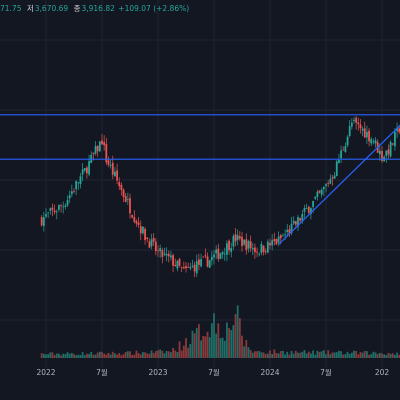 The width and height of the screenshot is (400, 400). I want to click on low-value: 3,670.69, so click(51, 8).